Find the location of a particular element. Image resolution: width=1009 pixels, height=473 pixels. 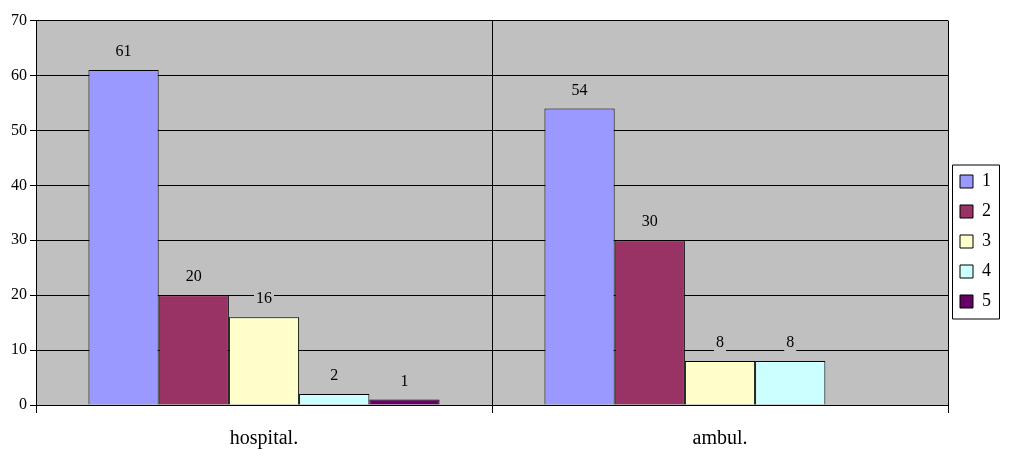

data-label: 2 is located at coordinates (334, 375).